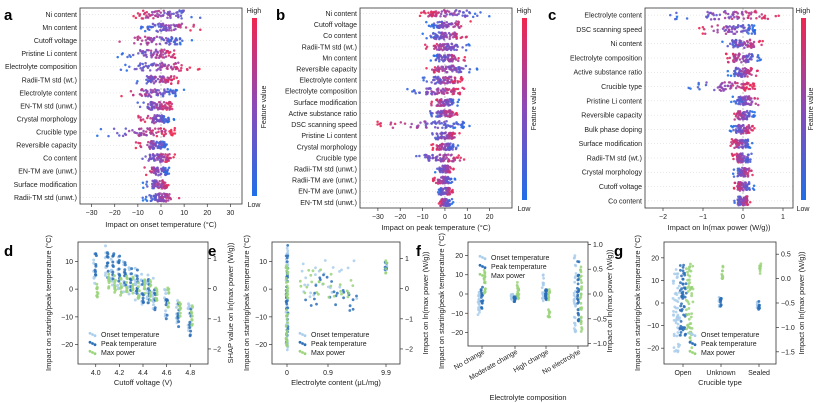  Describe the element at coordinates (261, 317) in the screenshot. I see `e-y-tick-label: −10` at that location.